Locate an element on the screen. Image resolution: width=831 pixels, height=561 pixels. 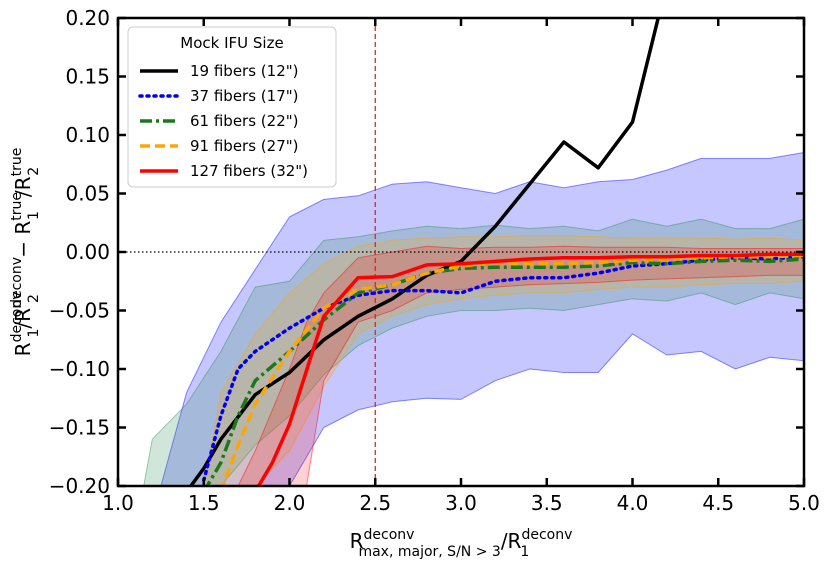
y-tick-label: 0.05 is located at coordinates (87, 194).